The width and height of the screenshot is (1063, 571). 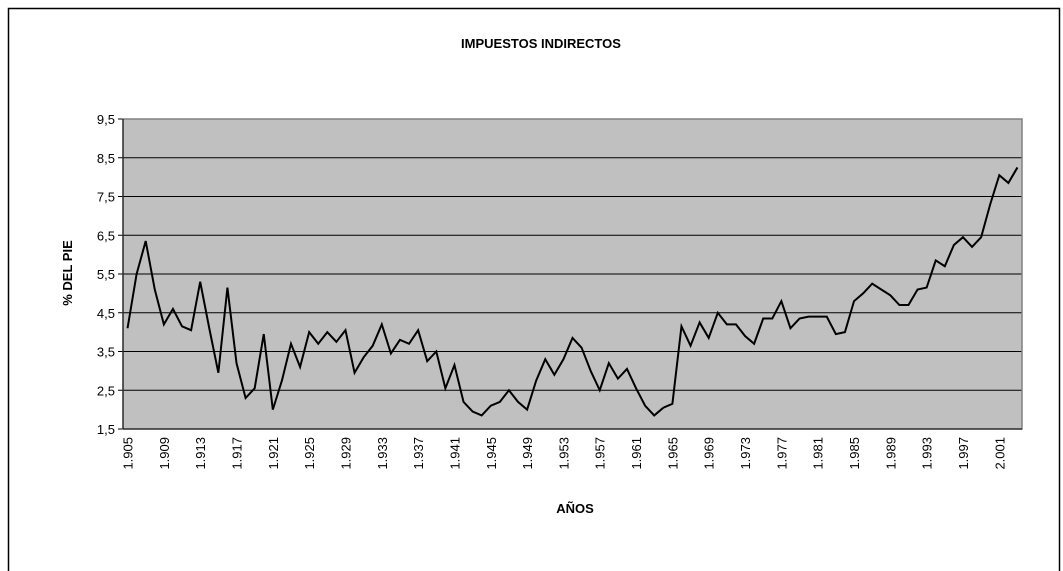 I want to click on x-tick-label: 1.997, so click(x=963, y=453).